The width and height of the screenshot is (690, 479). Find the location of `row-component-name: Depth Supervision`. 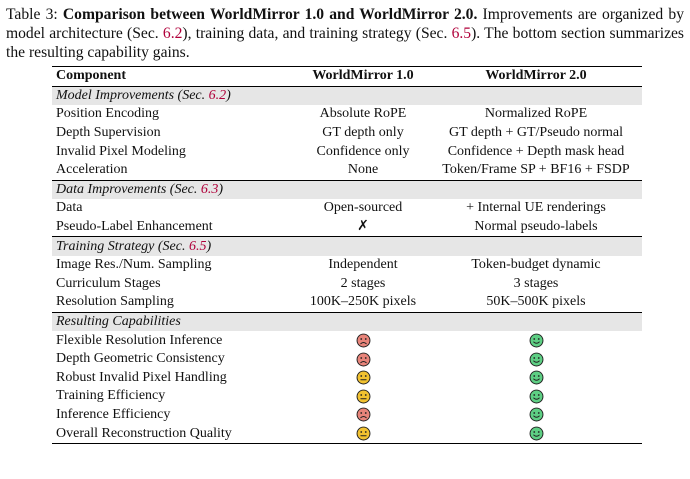

row-component-name: Depth Supervision is located at coordinates (108, 133).